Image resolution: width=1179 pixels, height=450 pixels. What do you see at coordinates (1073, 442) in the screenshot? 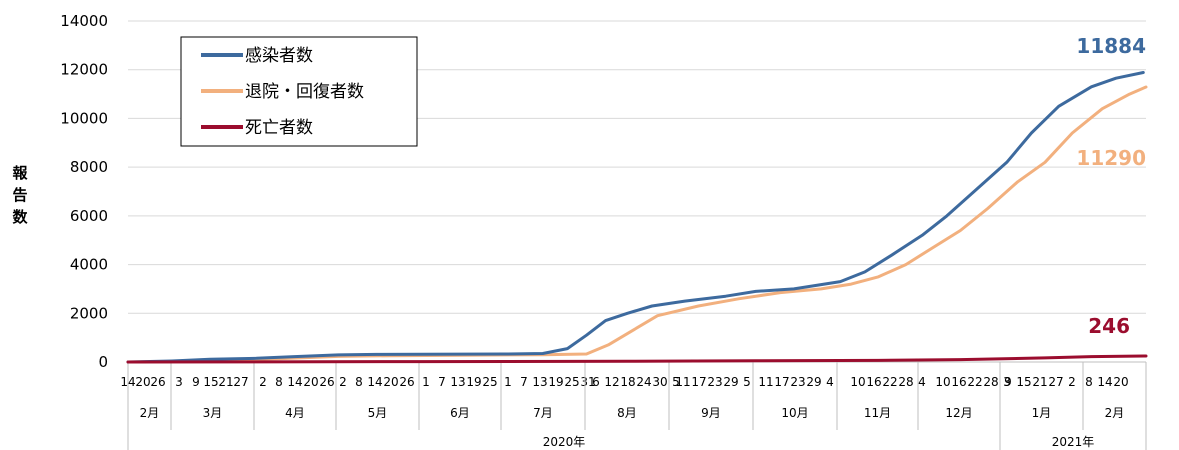
I see `x-year-label: 2021年` at bounding box center [1073, 442].